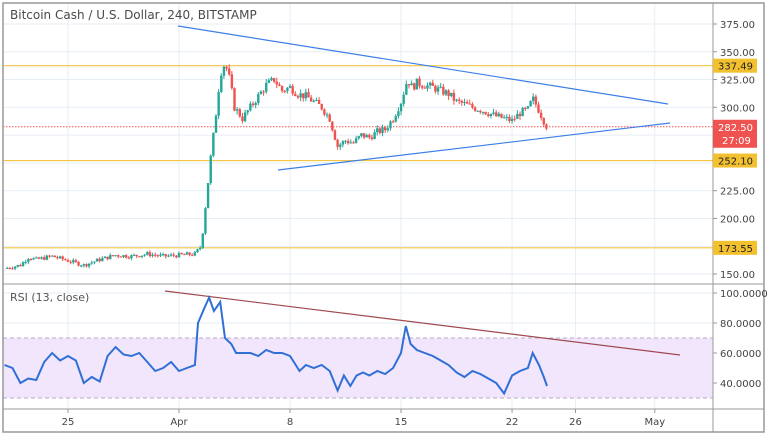 The image size is (768, 439). What do you see at coordinates (737, 81) in the screenshot?
I see `price-label: 325.00` at bounding box center [737, 81].